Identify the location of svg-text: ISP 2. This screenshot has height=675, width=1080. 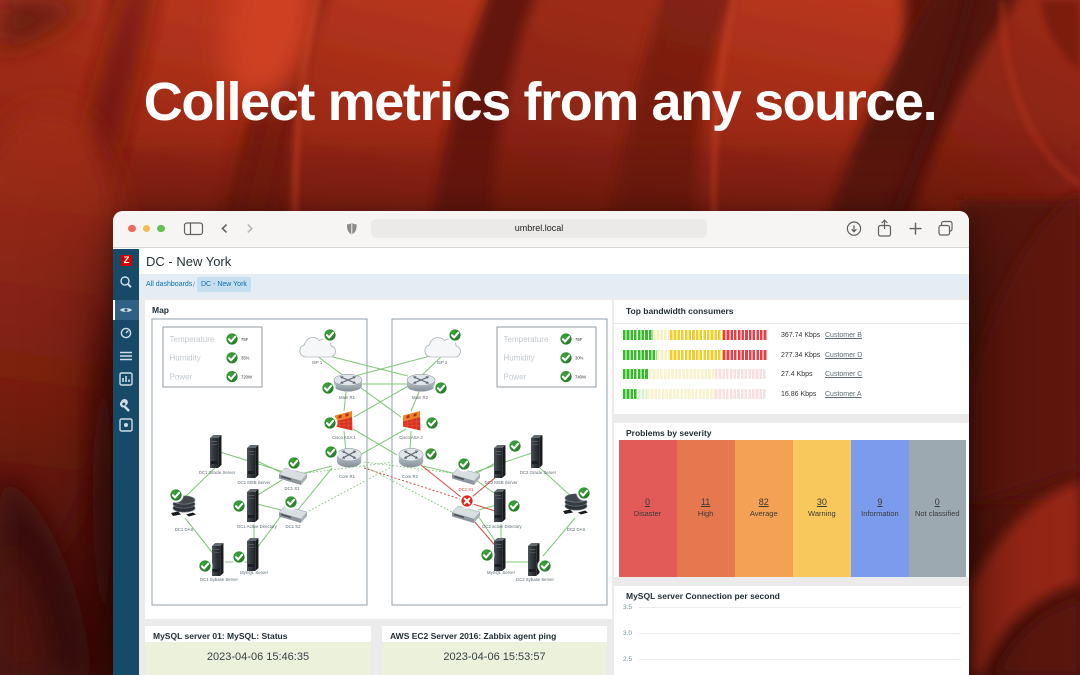
(442, 362).